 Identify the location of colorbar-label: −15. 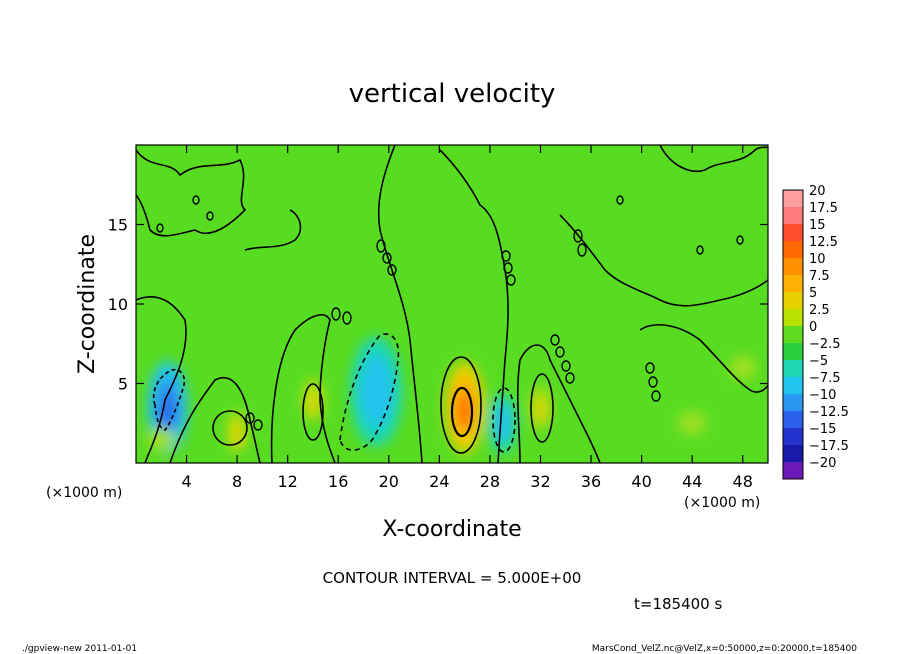
(822, 429).